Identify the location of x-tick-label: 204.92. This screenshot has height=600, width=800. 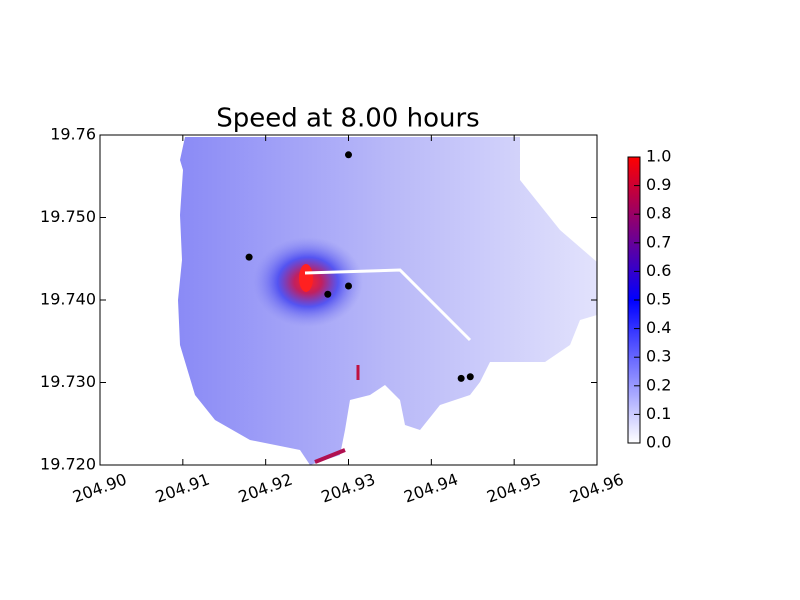
(265, 488).